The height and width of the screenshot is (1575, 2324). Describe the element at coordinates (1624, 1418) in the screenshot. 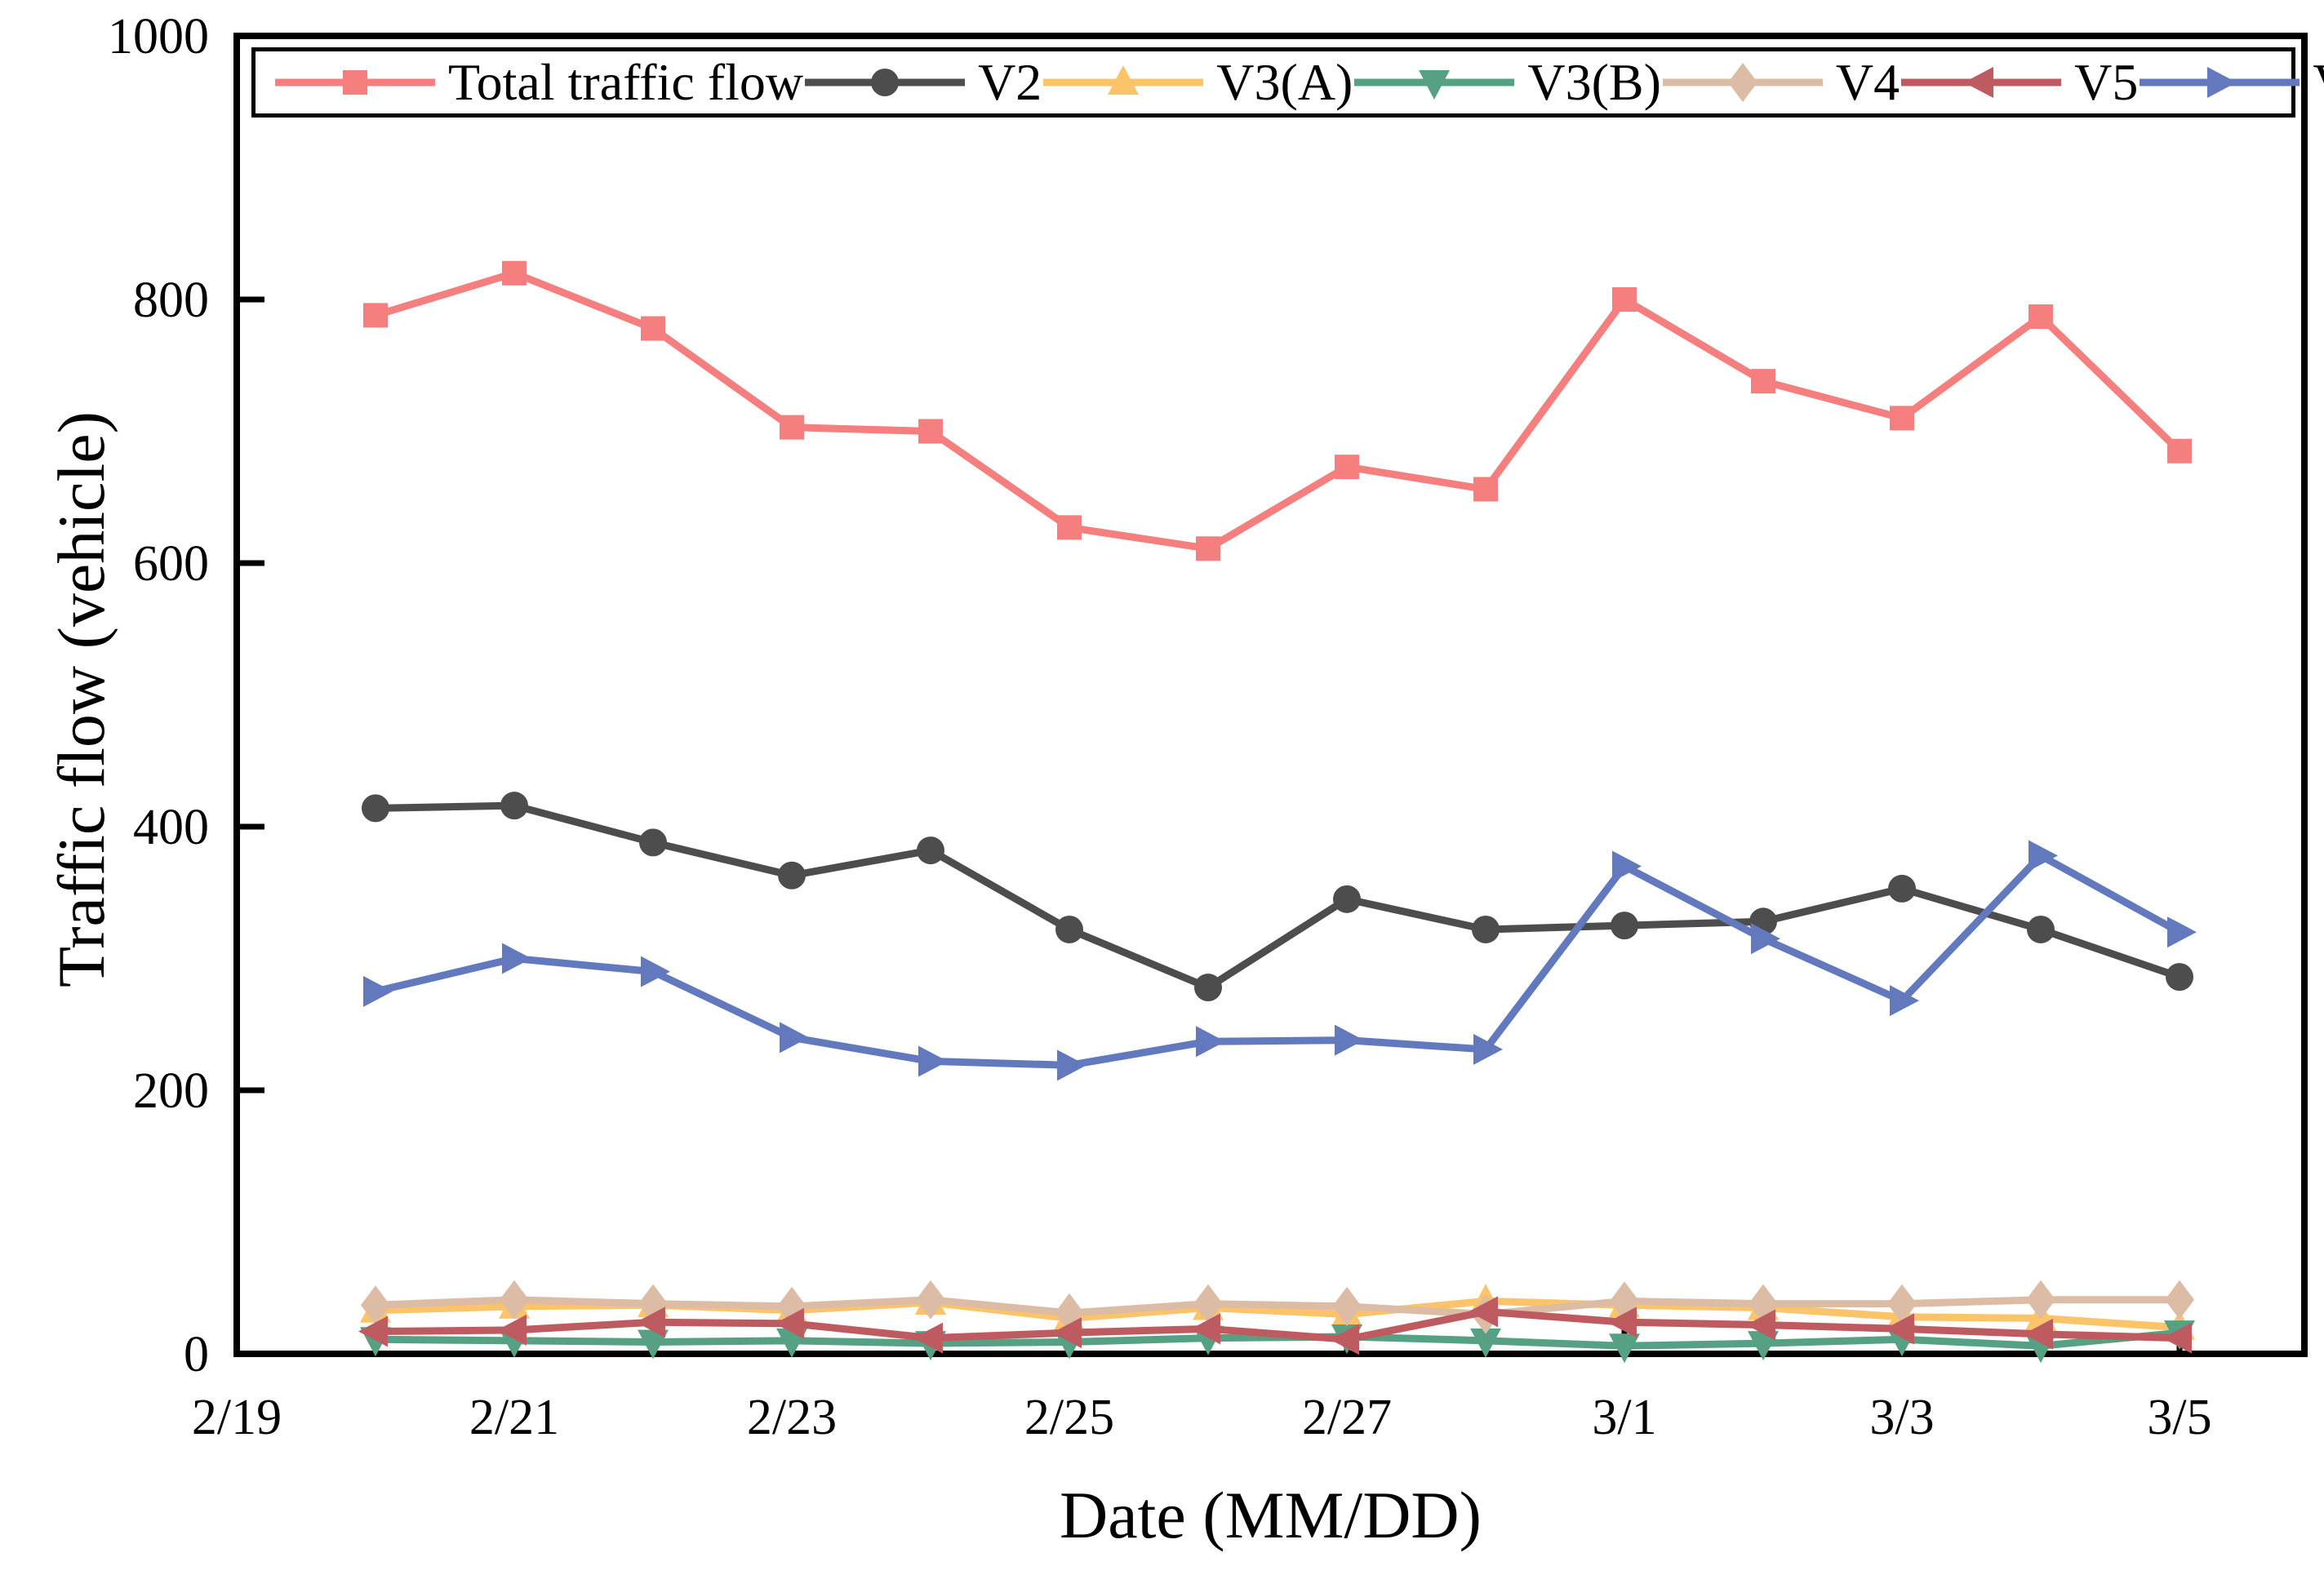

I see `x-tick-label: 3/1` at that location.